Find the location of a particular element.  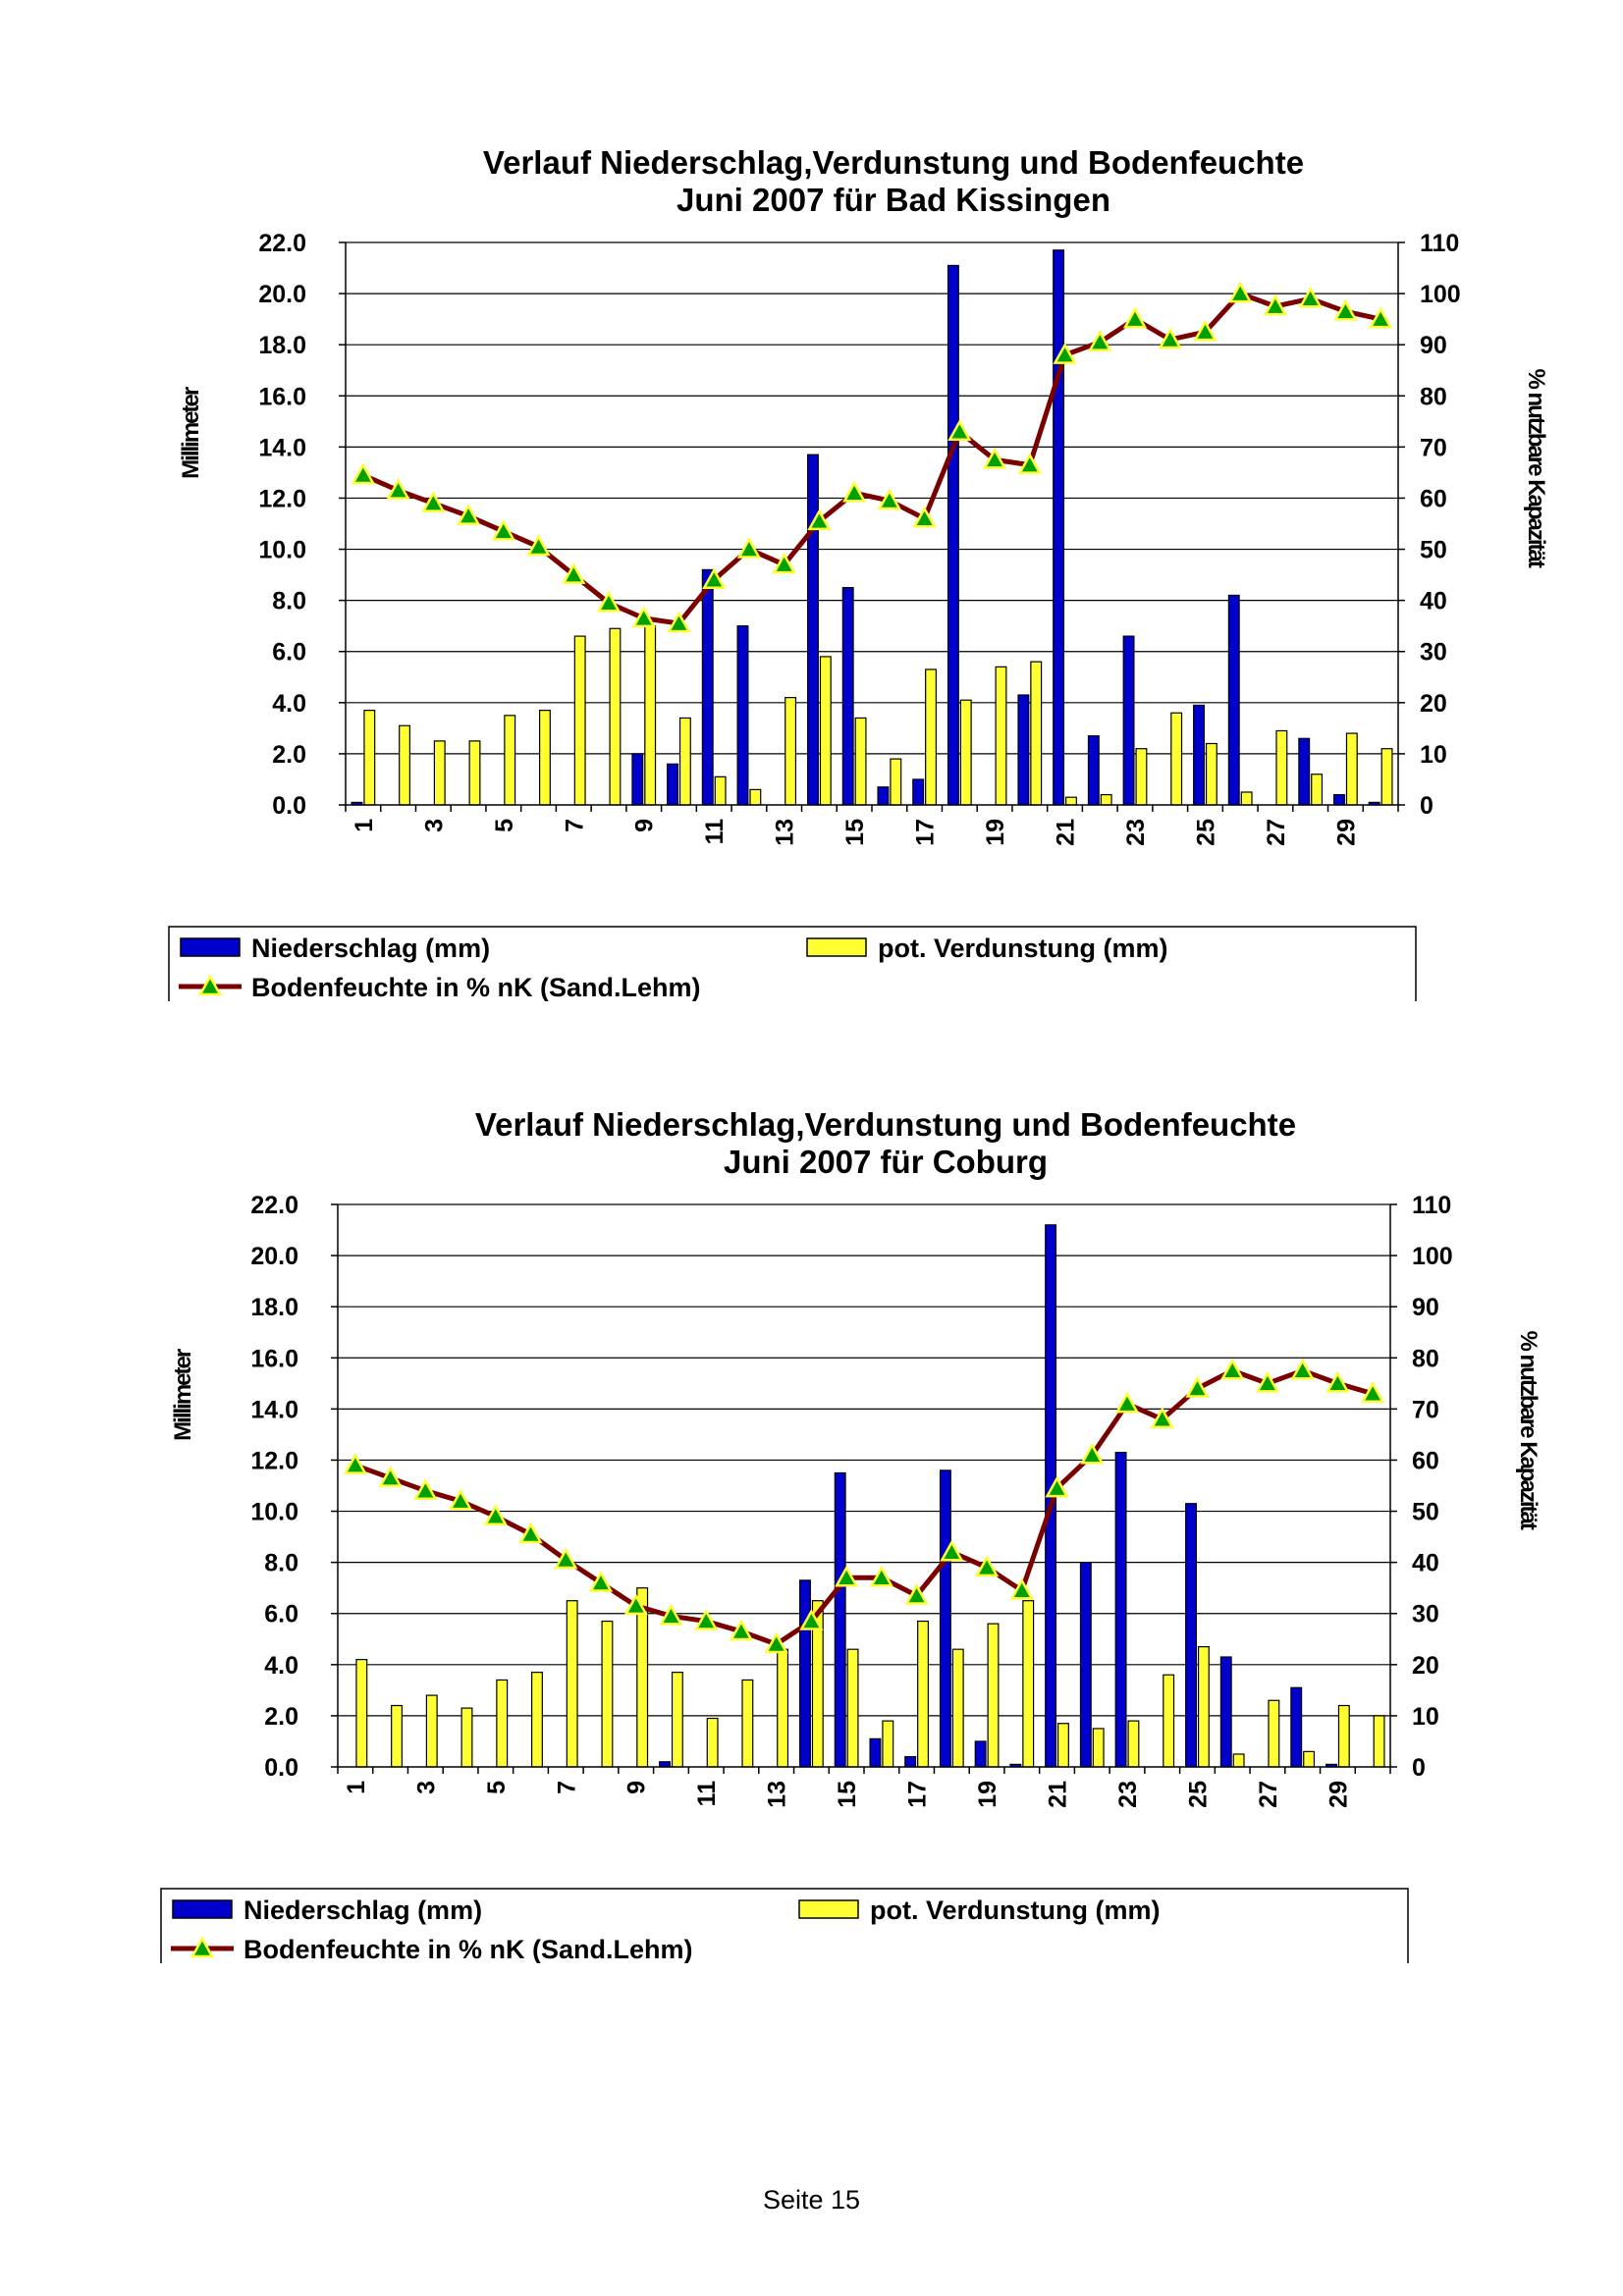

y2-tick-label: 100 is located at coordinates (1432, 1256).